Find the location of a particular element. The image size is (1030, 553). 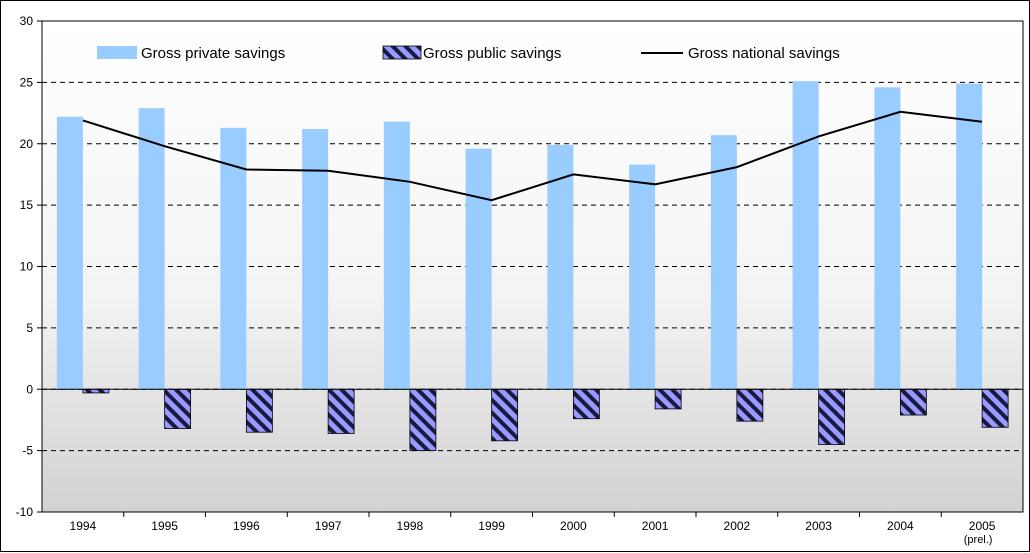

national-savings-line is located at coordinates (532, 156).